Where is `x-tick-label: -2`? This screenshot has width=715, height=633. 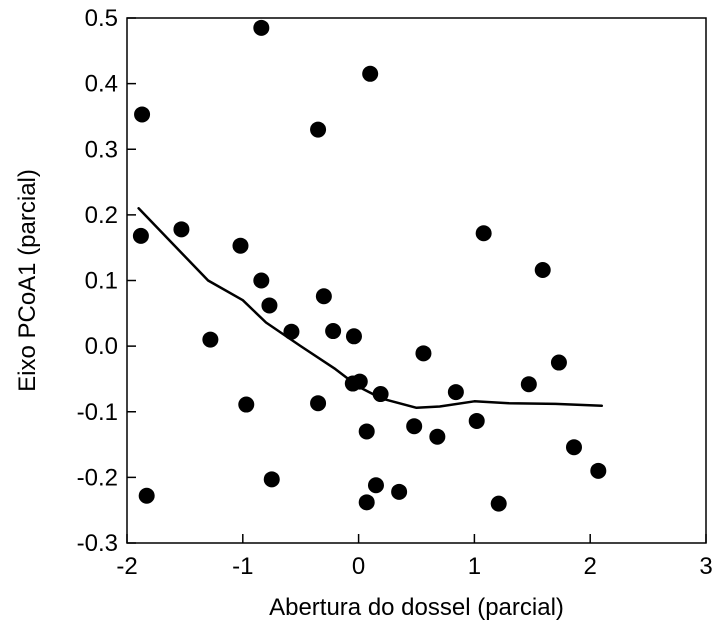 x-tick-label: -2 is located at coordinates (126, 566).